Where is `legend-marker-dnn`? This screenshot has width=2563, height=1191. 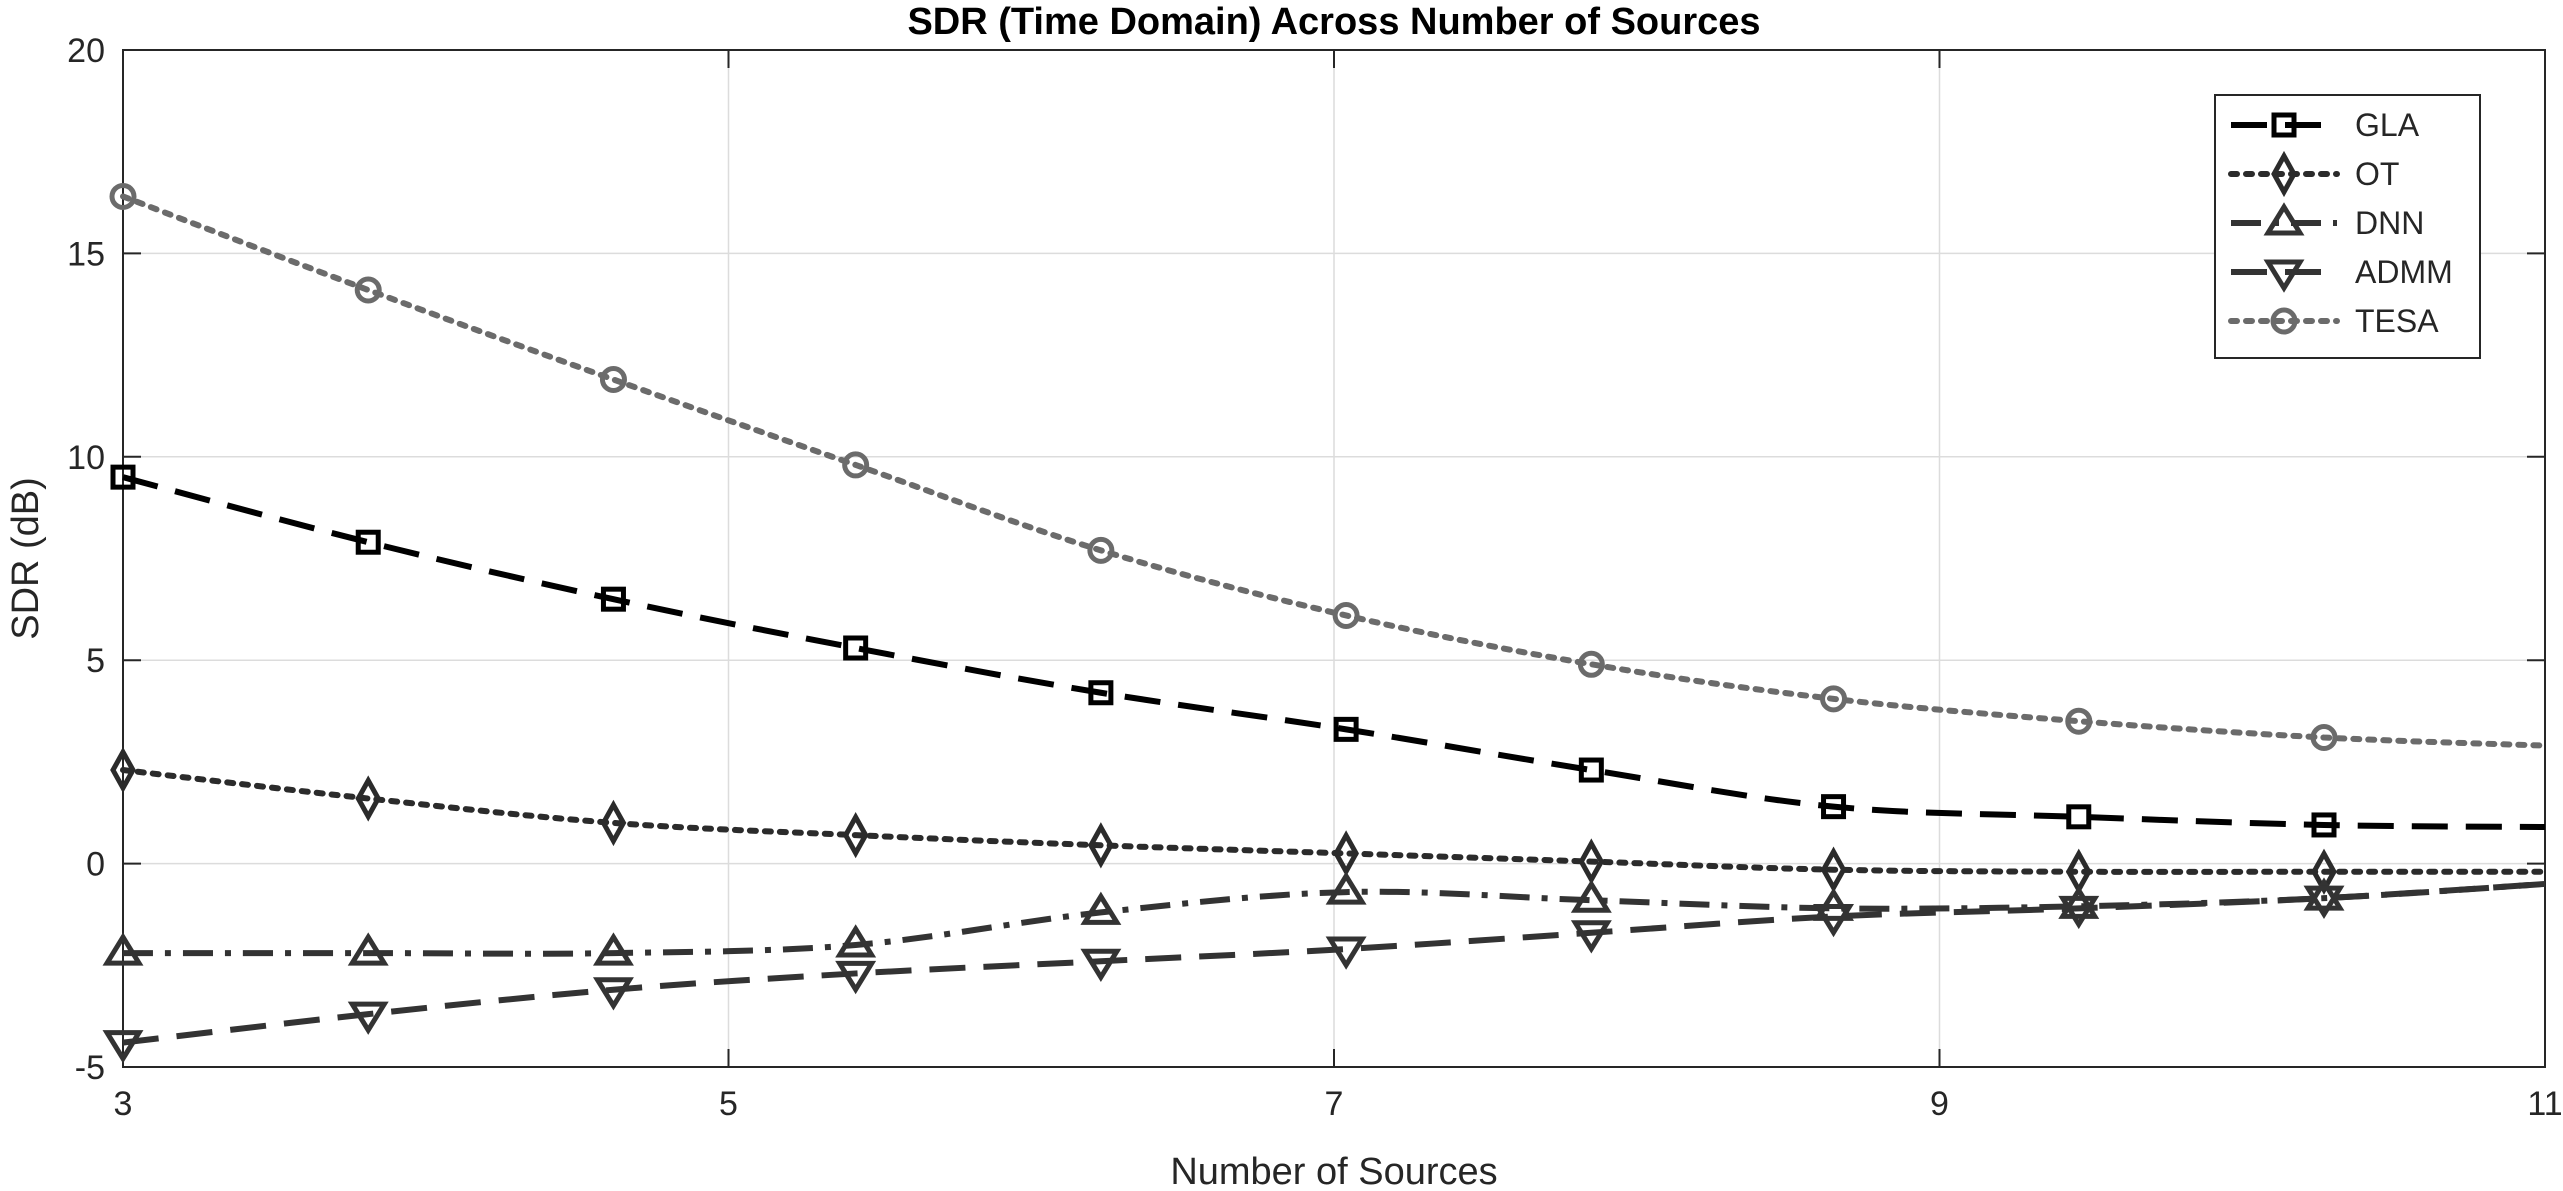 legend-marker-dnn is located at coordinates (2284, 219).